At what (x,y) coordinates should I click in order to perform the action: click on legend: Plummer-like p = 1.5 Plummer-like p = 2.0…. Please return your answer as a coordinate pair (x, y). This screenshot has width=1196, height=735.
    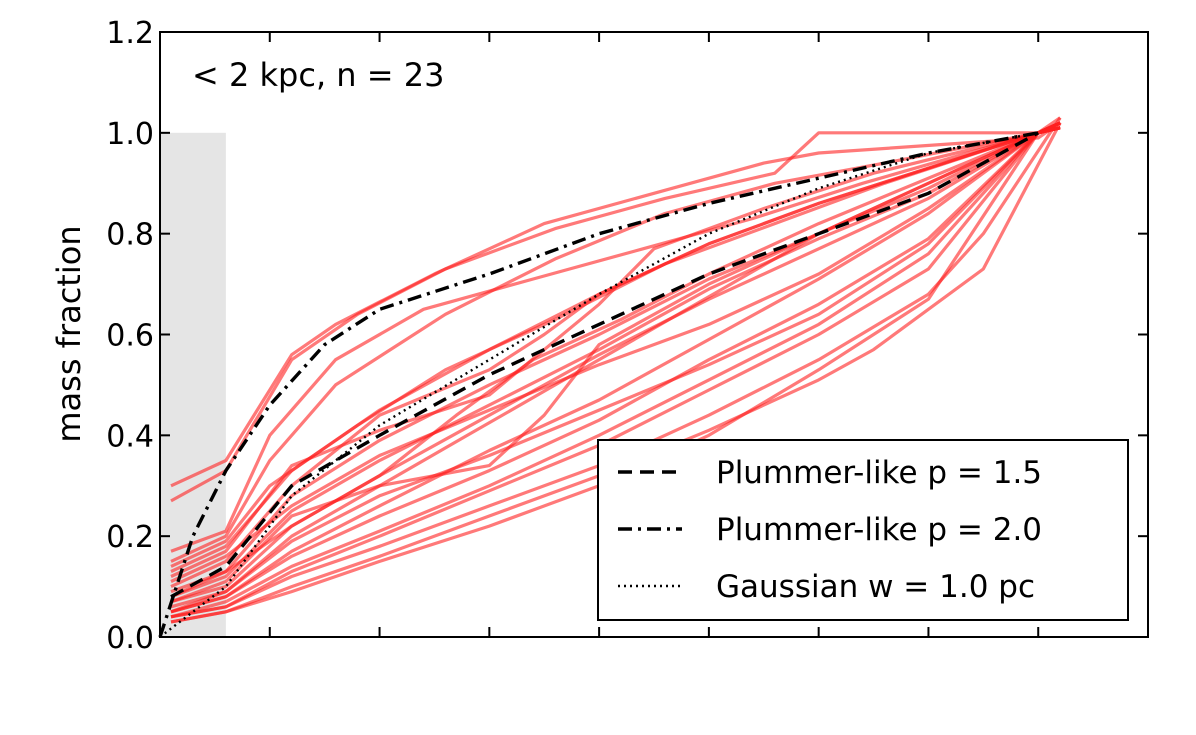
    Looking at the image, I should click on (863, 530).